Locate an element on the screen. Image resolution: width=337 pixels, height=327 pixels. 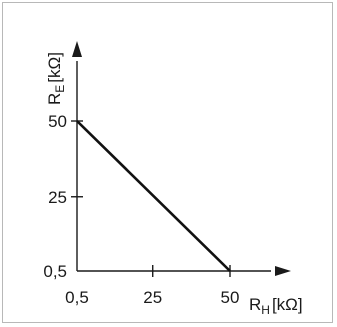
x-tick-label: 0,5 is located at coordinates (77, 297).